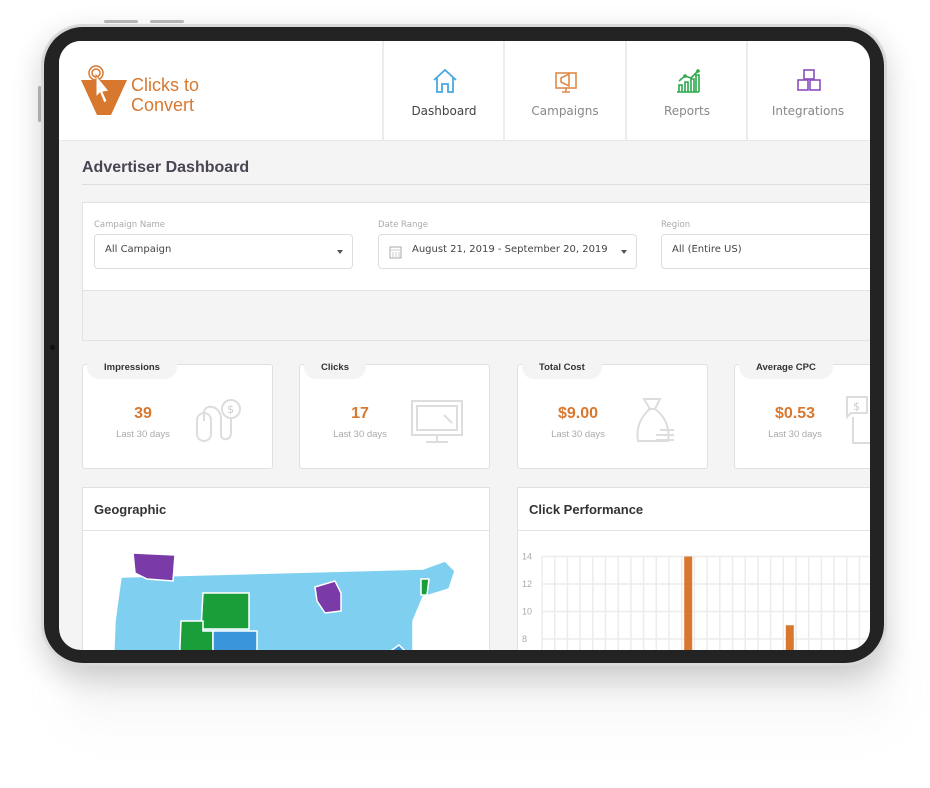  What do you see at coordinates (527, 584) in the screenshot?
I see `y-tick-label: 12` at bounding box center [527, 584].